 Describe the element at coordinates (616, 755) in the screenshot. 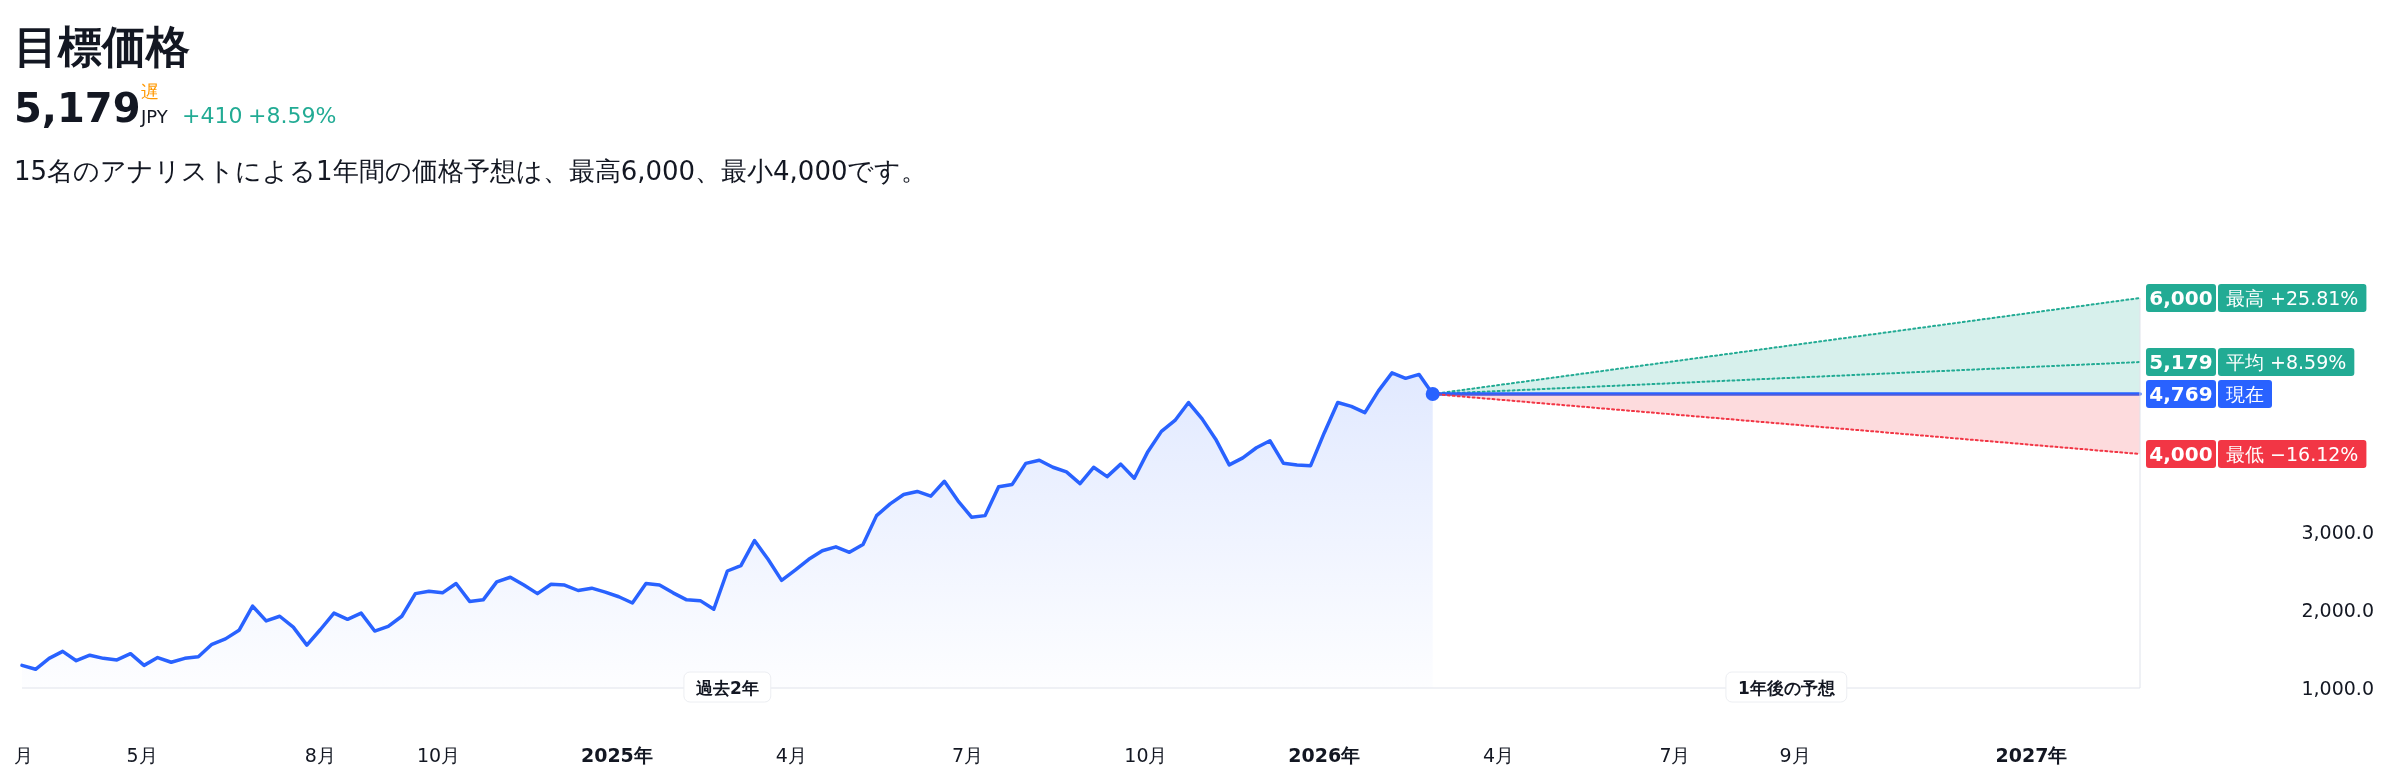

I see `x-tick-label: 2025年` at that location.